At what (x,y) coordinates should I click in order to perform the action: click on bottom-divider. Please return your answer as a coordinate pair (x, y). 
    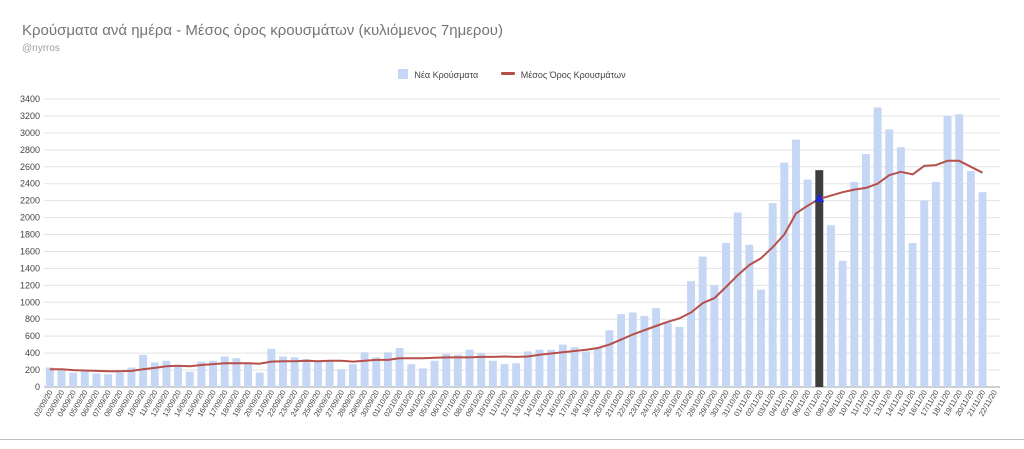
    Looking at the image, I should click on (512, 439).